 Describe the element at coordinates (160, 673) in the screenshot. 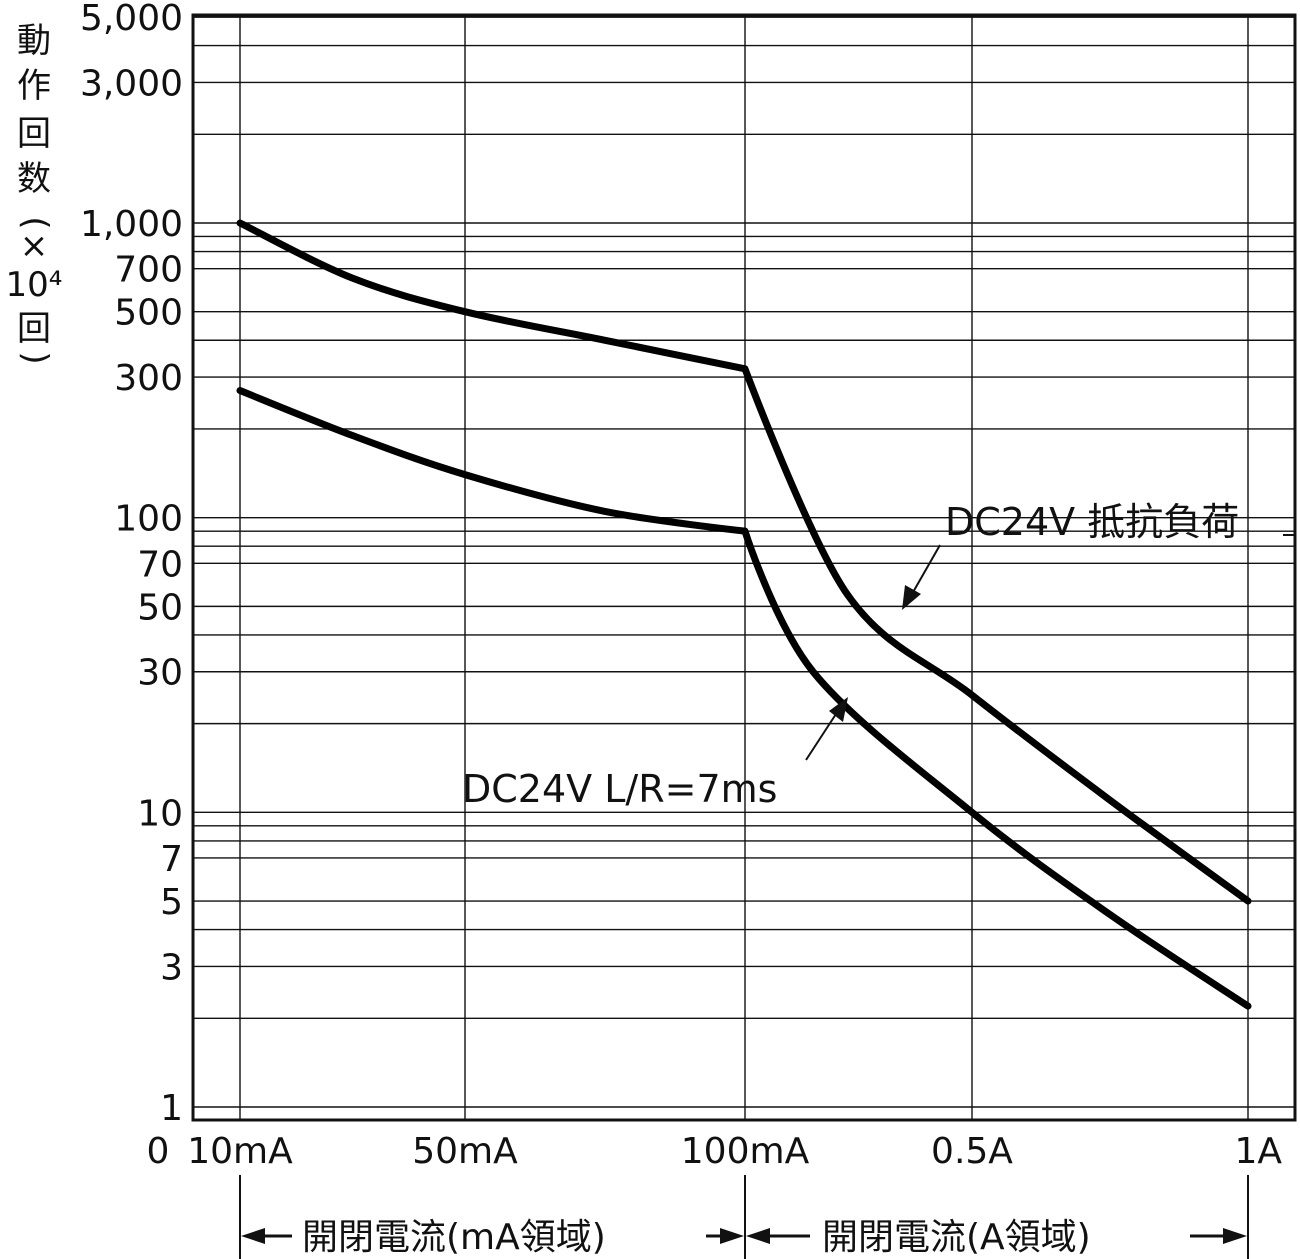

I see `y-tick-label: 30` at that location.